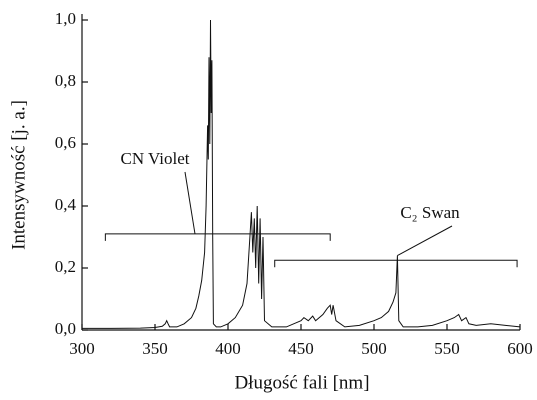  I want to click on y-tick-label: 0,4, so click(66, 204).